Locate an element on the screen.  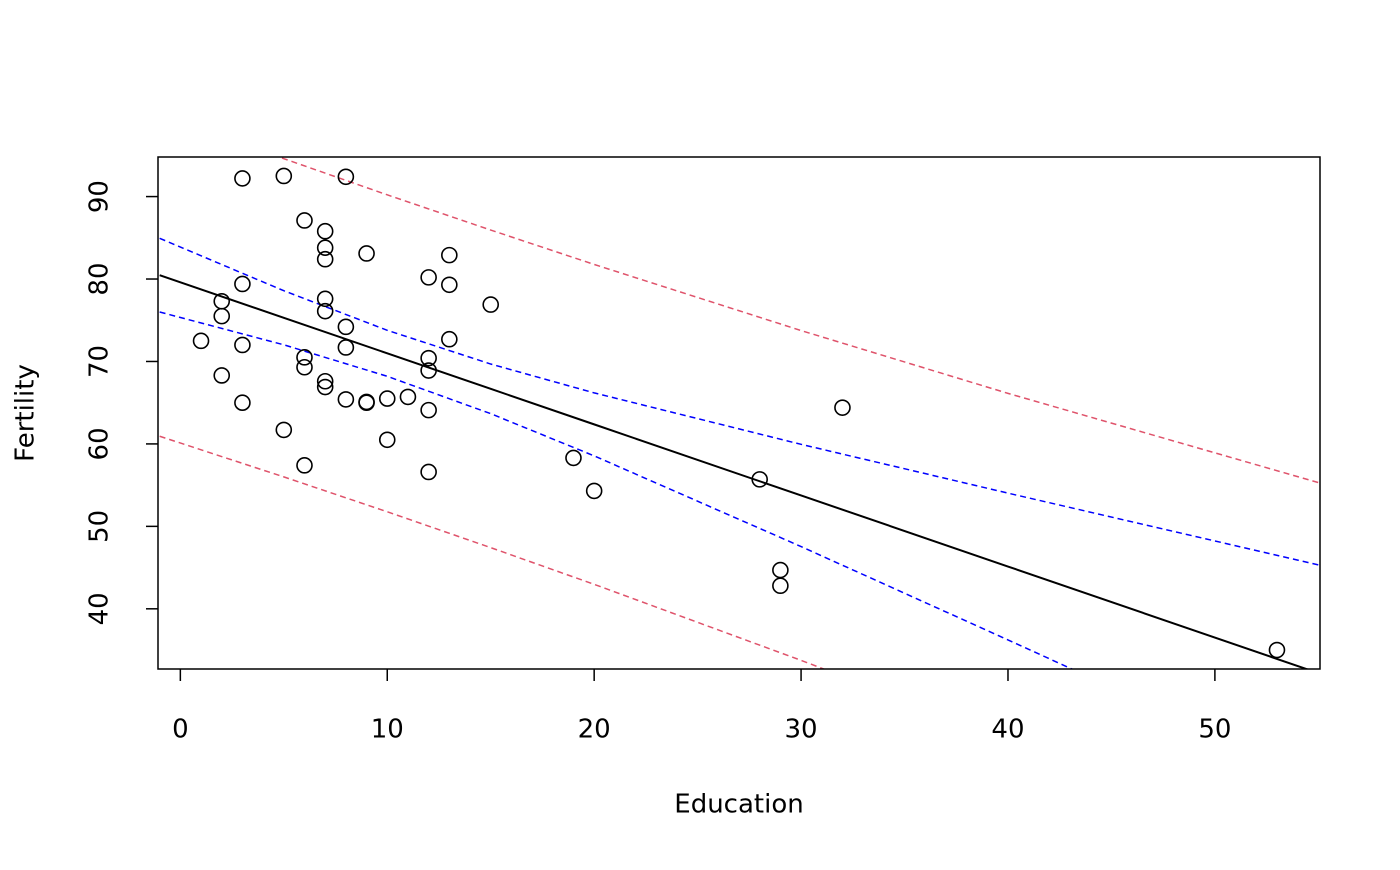
x-tick-label: 0 is located at coordinates (180, 730).